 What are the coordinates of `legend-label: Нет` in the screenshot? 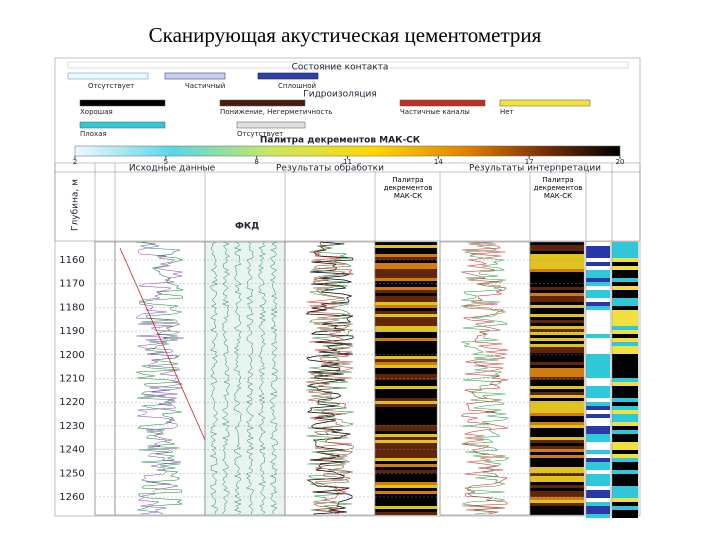 It's located at (507, 112).